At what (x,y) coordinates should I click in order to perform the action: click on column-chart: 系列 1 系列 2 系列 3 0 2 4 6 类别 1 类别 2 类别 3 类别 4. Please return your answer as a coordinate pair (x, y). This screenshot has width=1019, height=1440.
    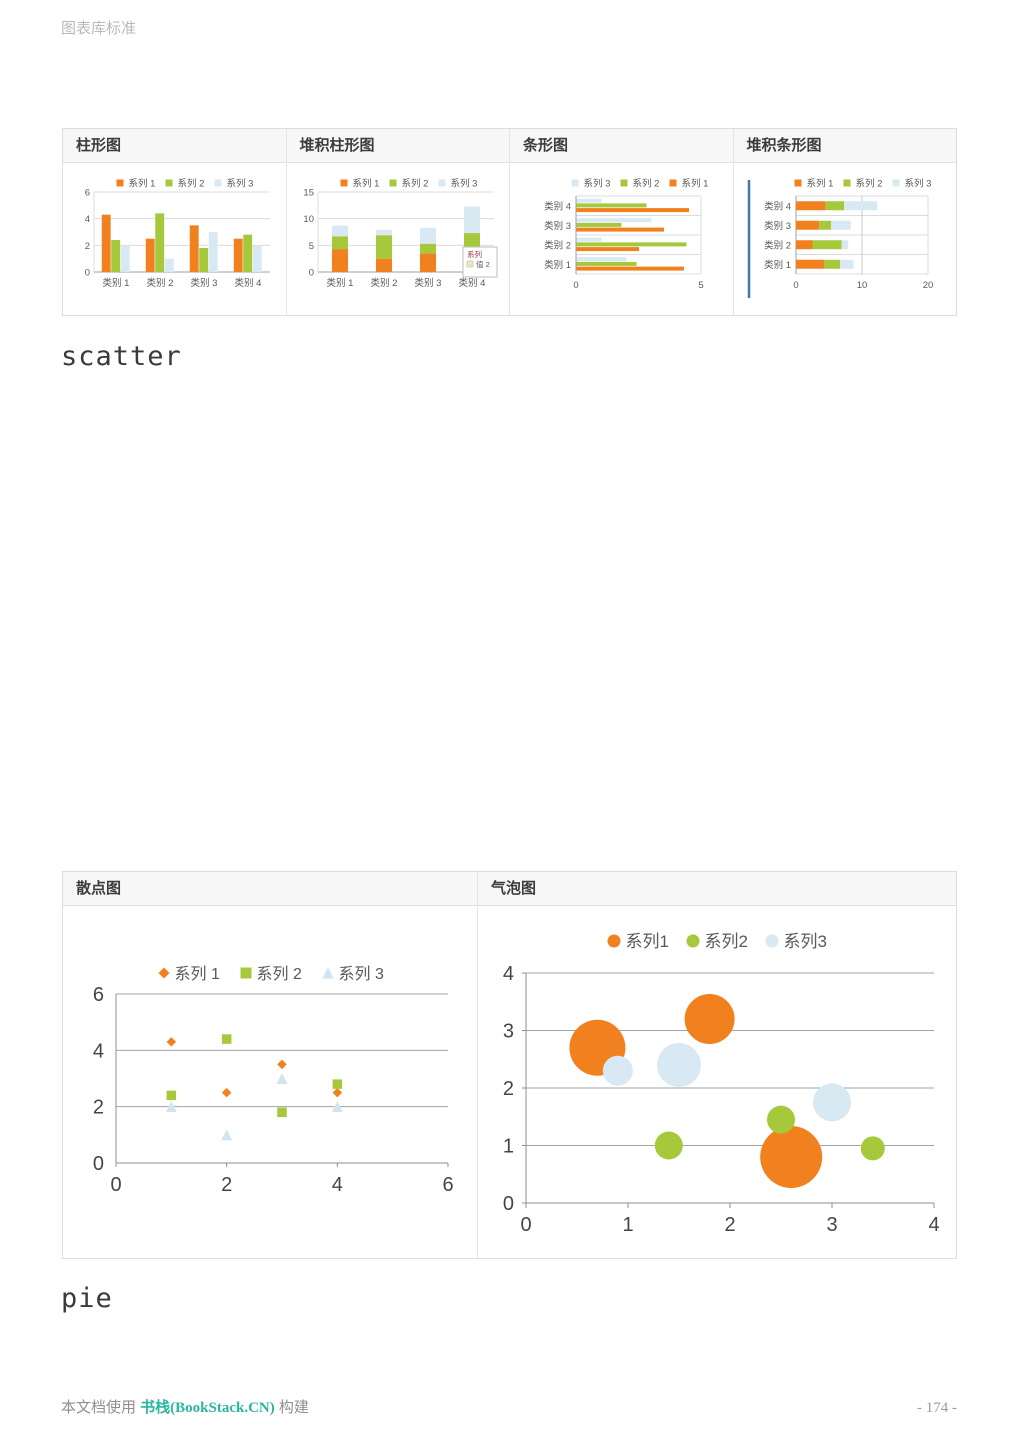
    Looking at the image, I should click on (174, 240).